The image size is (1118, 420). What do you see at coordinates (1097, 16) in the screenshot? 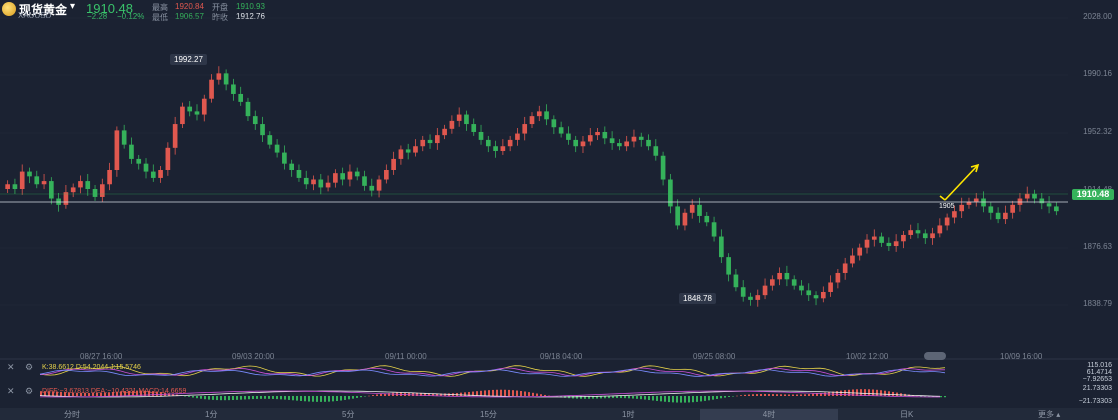
I see `y-tick-1: 2028.00` at bounding box center [1097, 16].